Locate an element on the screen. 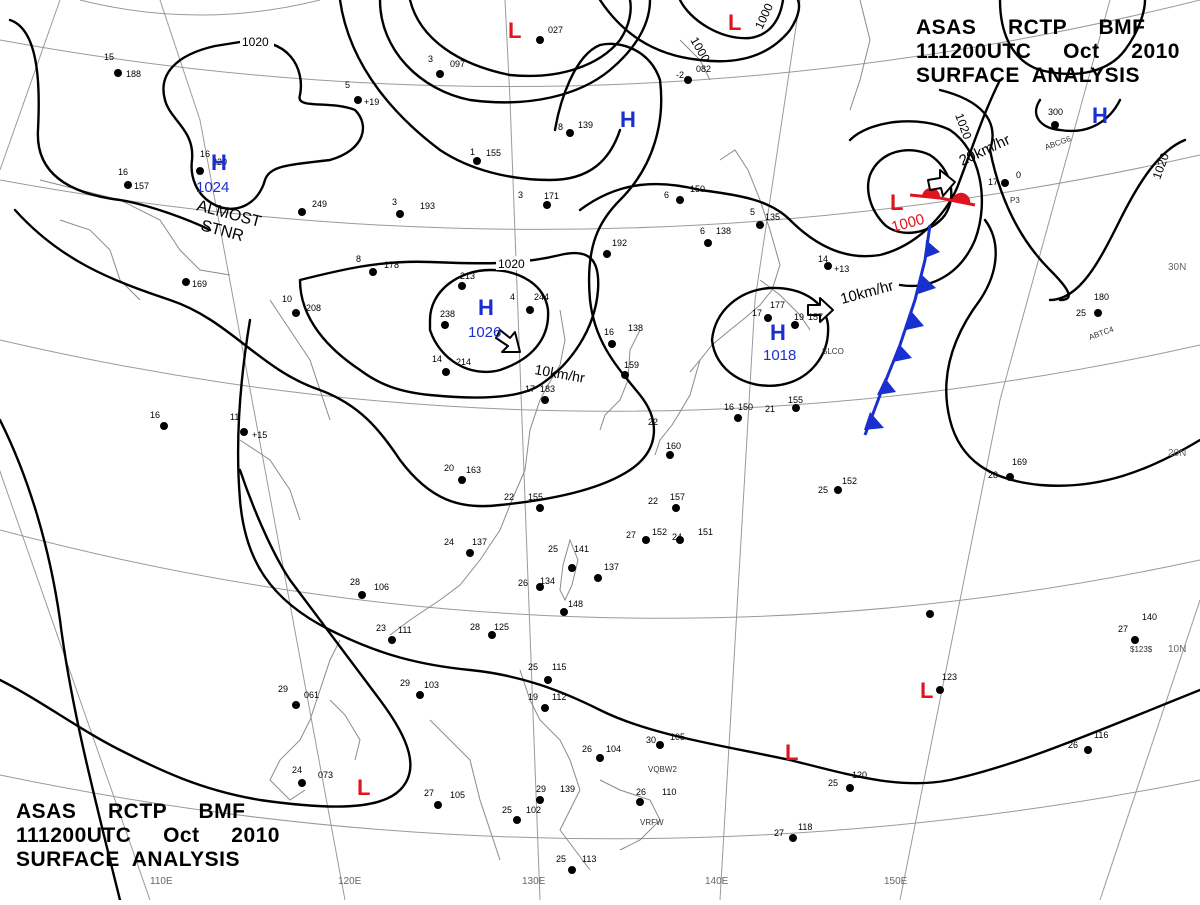 Image resolution: width=1200 pixels, height=905 pixels. isobar-label: 1020 is located at coordinates (963, 126).